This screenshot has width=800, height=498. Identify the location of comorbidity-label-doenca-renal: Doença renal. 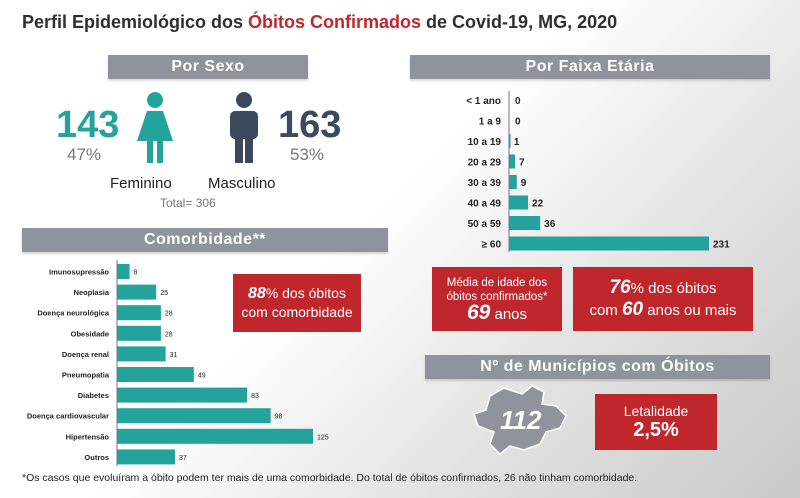
(85, 354).